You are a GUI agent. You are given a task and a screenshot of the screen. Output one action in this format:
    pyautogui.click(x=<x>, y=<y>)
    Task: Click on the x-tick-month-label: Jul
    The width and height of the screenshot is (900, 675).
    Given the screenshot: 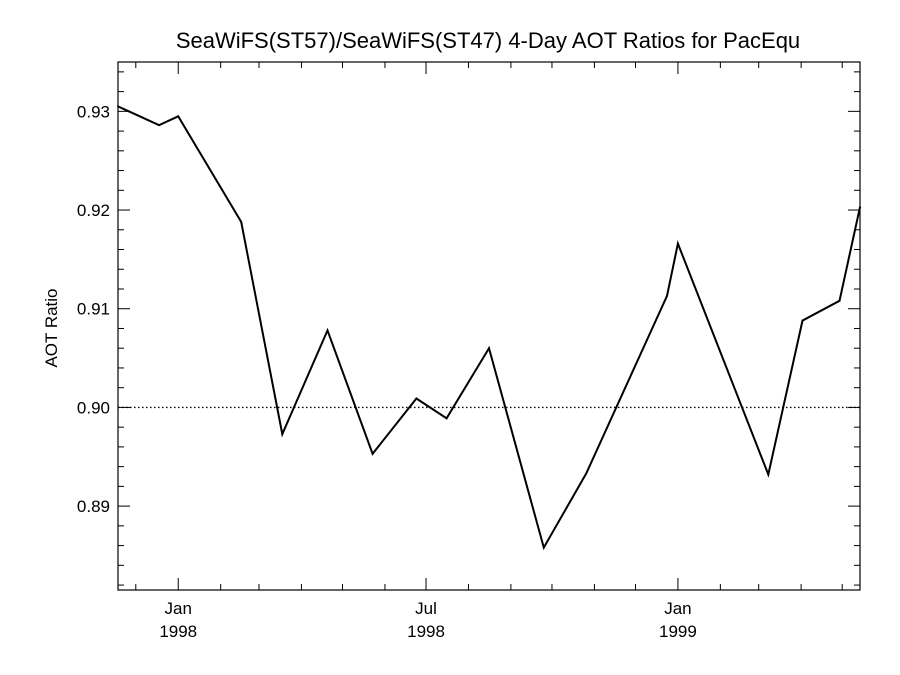 What is the action you would take?
    pyautogui.click(x=426, y=608)
    